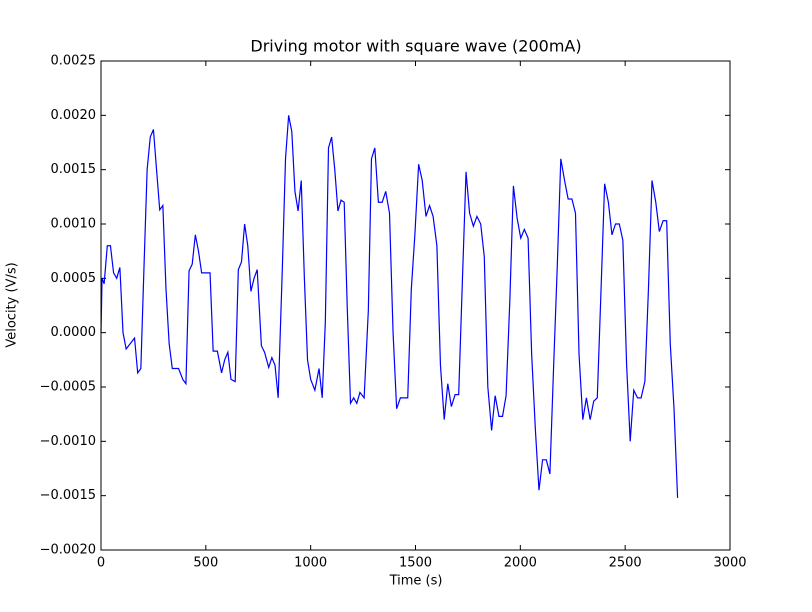 The width and height of the screenshot is (812, 612). I want to click on x-tick-label: 2500, so click(625, 563).